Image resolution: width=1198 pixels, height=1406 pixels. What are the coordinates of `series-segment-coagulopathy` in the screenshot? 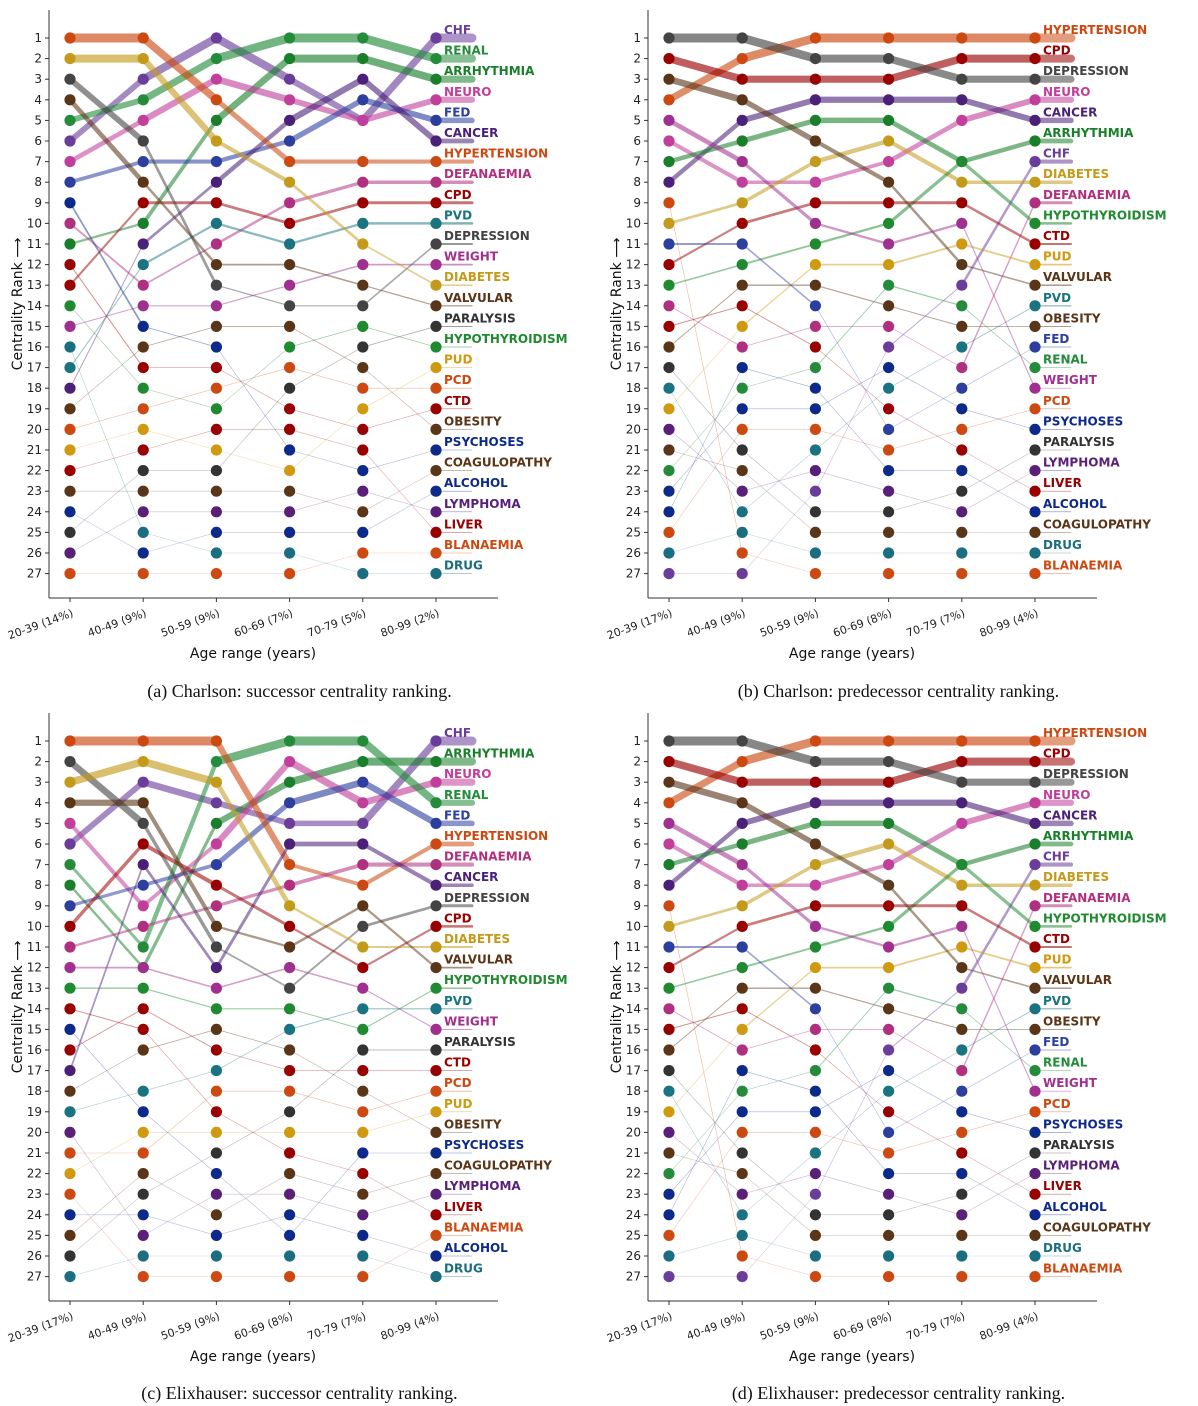 It's located at (399, 1184).